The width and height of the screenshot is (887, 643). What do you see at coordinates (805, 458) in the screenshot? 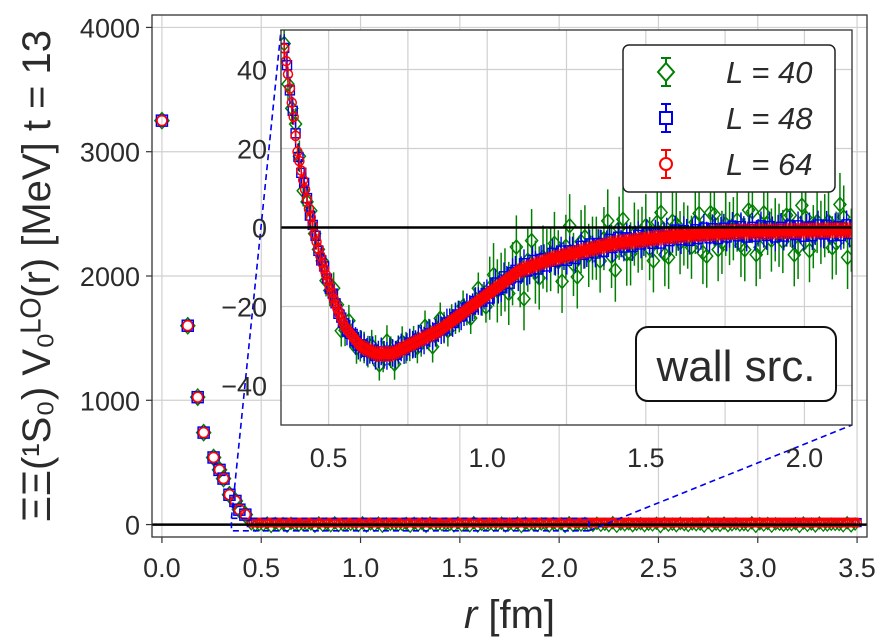
I see `inset-x-tick-label: 2.0` at bounding box center [805, 458].